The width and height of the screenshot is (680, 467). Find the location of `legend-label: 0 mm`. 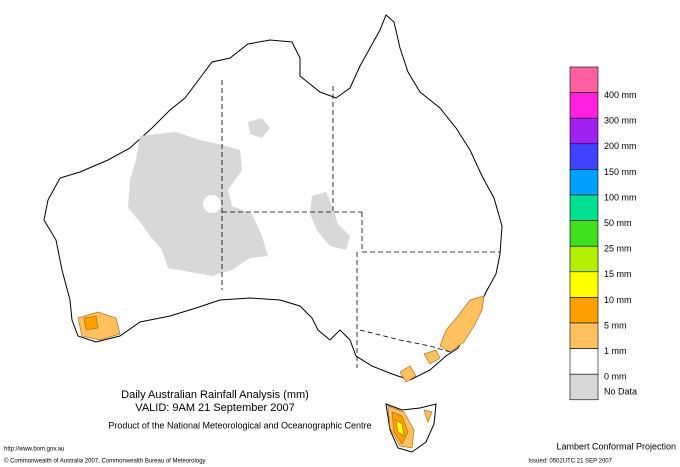

legend-label: 0 mm is located at coordinates (615, 377).